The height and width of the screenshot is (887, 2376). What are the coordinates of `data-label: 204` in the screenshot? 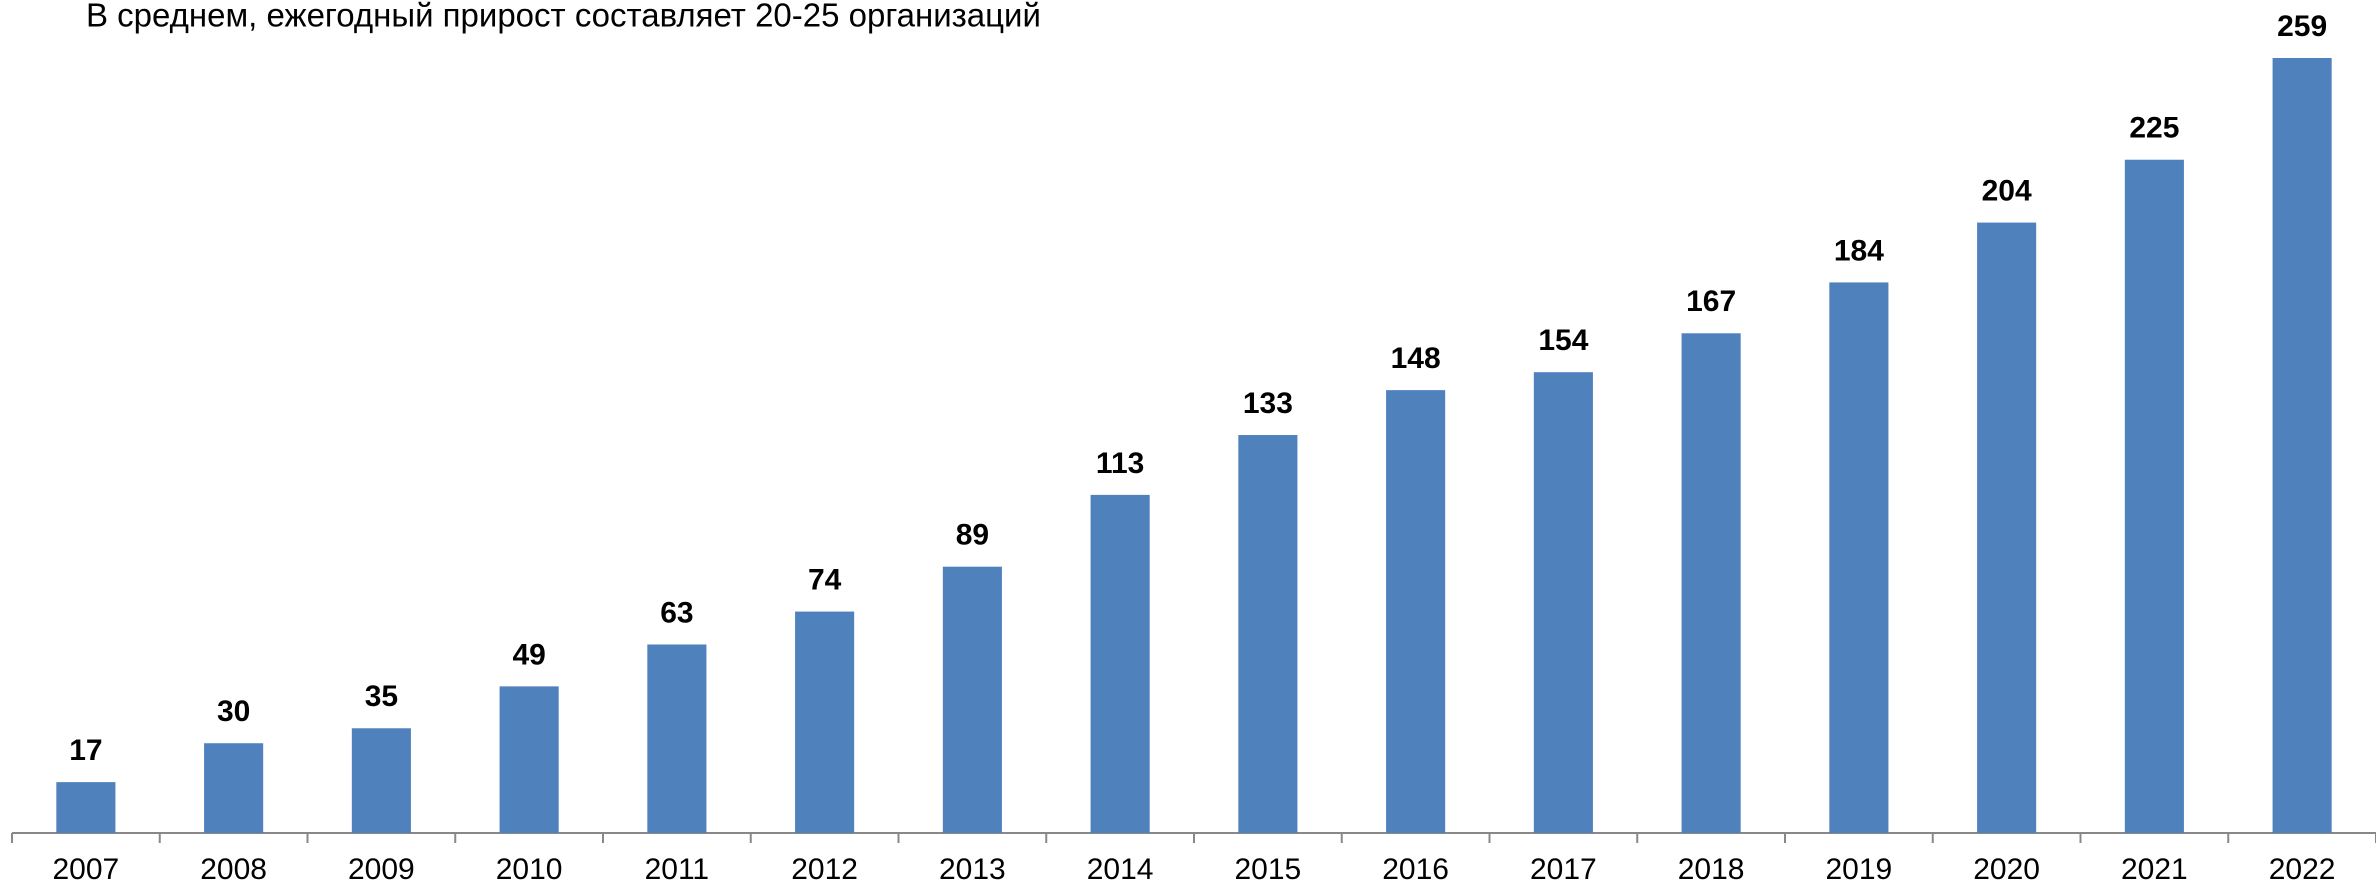 It's located at (2007, 190).